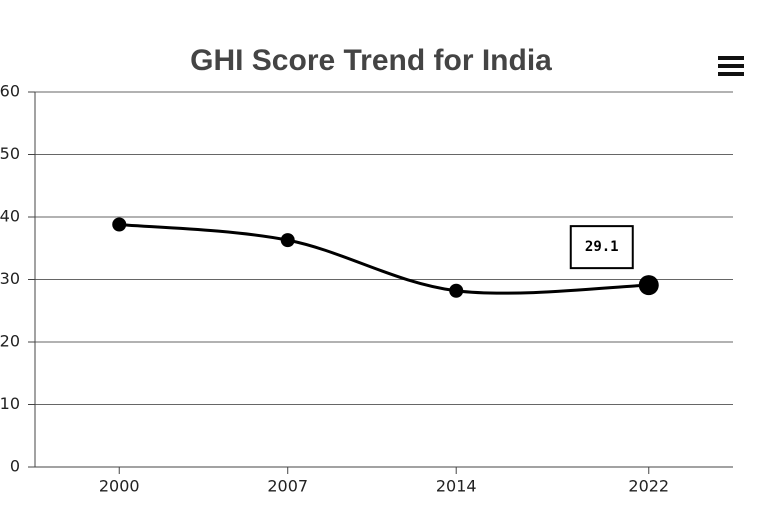 This screenshot has height=516, width=768. What do you see at coordinates (371, 60) in the screenshot?
I see `chart-title: GHI Score Trend for India` at bounding box center [371, 60].